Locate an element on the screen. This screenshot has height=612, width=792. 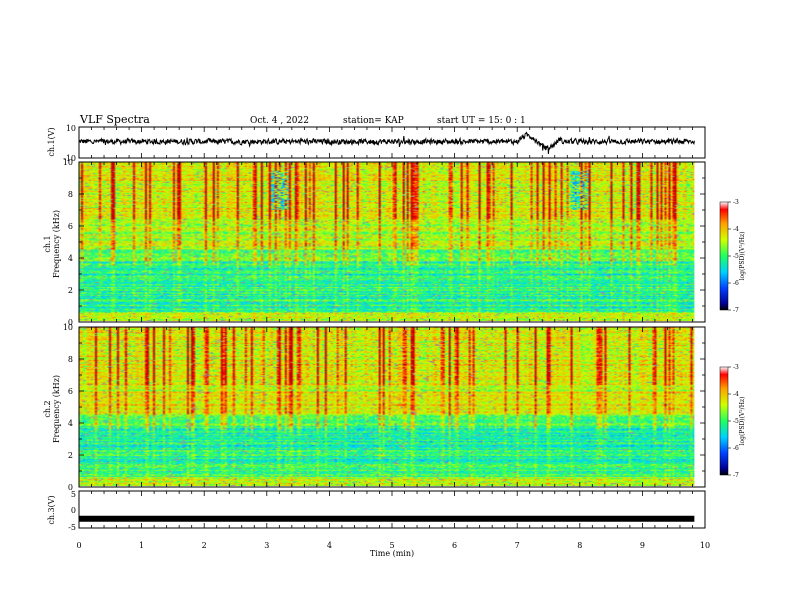
start-time-label: start UT = 15: 0 : 1 is located at coordinates (481, 121).